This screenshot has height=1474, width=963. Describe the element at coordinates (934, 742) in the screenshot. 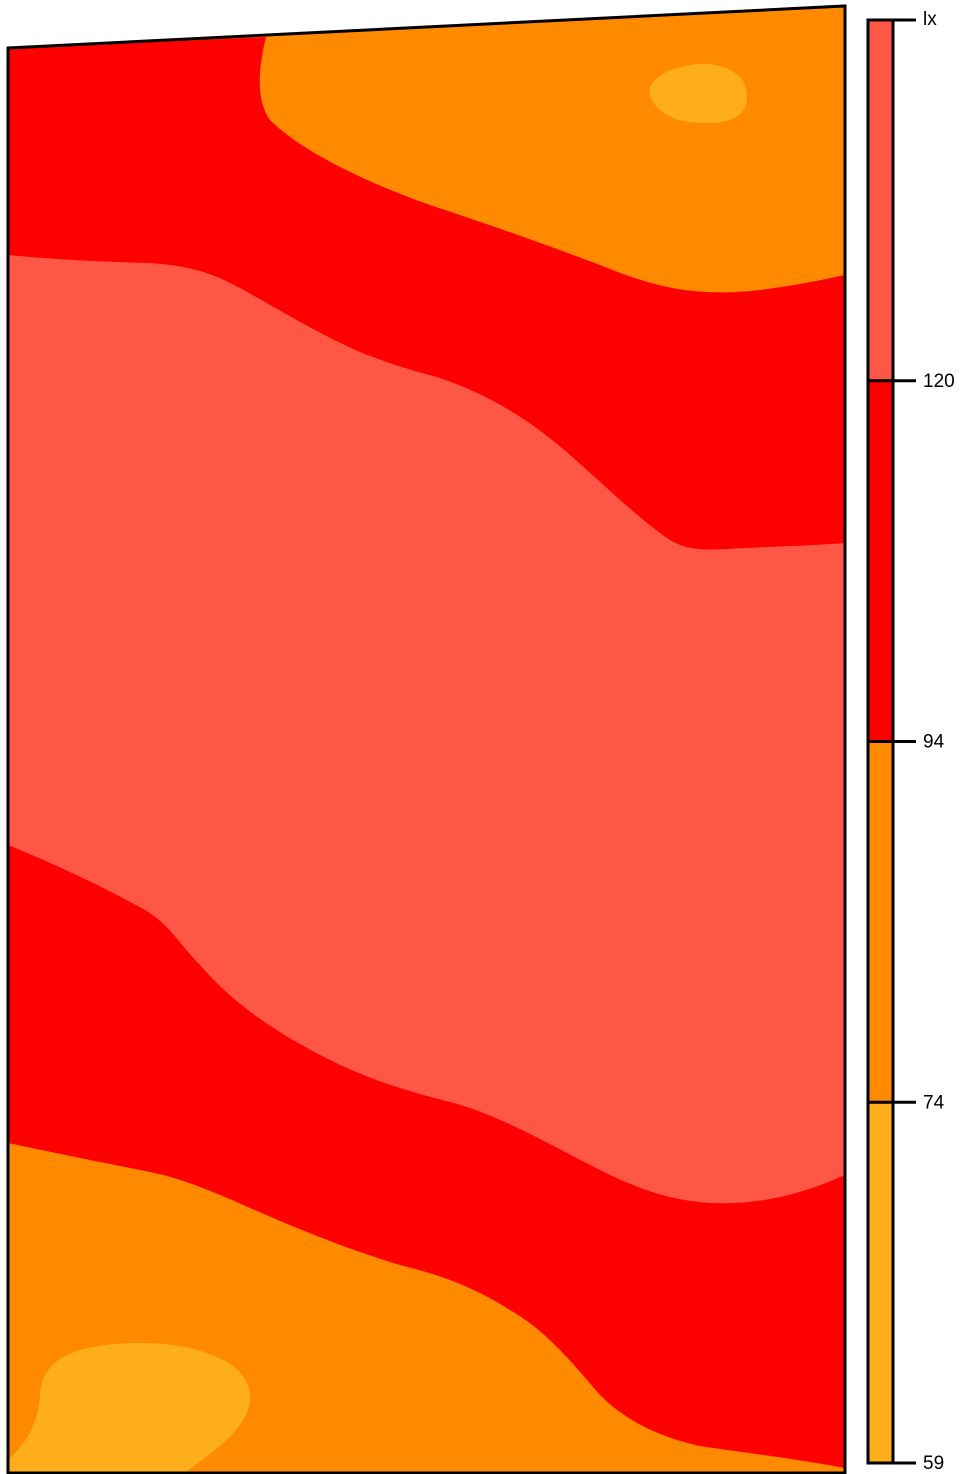

I see `colorbar-tick-label: 94` at that location.